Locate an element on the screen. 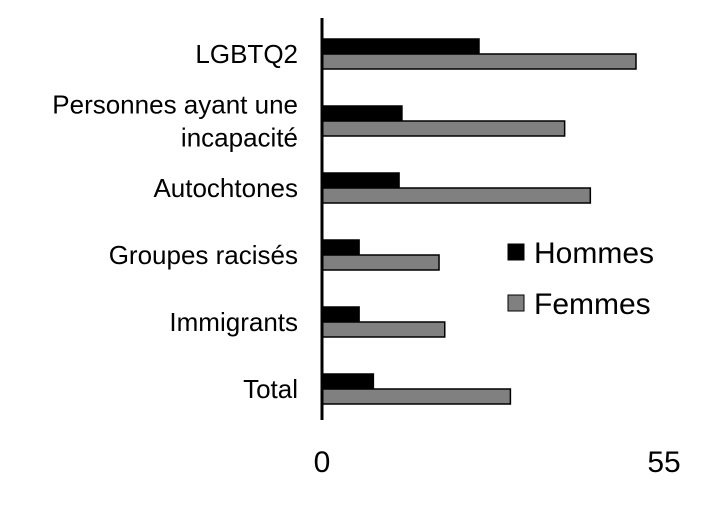 Image resolution: width=709 pixels, height=520 pixels. category-label-line: LGBTQ2 is located at coordinates (246, 54).